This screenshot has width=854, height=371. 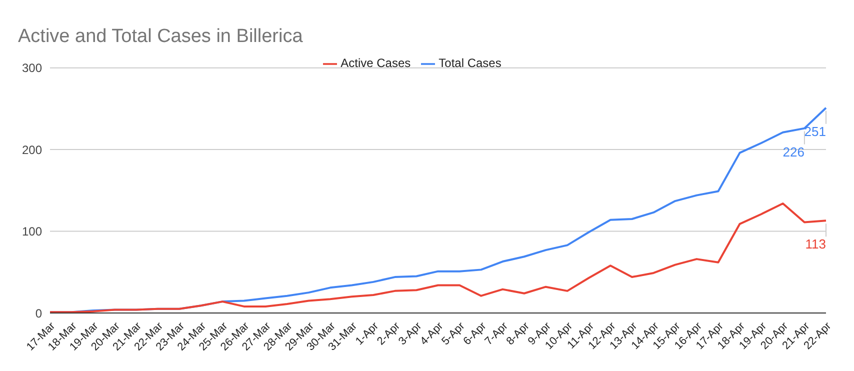 I want to click on chart-title: Active and Total Cases in Billerica, so click(x=160, y=37).